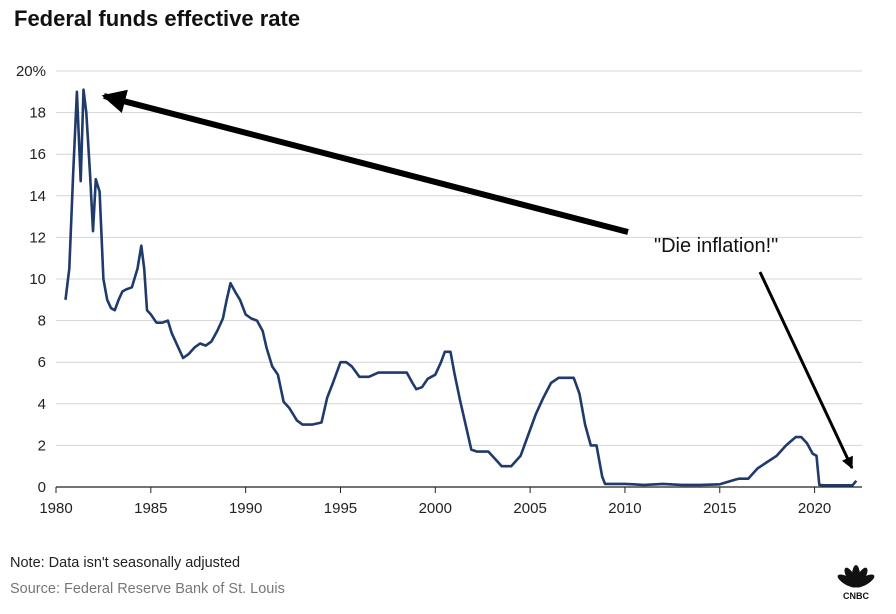 The image size is (896, 614). Describe the element at coordinates (42, 487) in the screenshot. I see `y-tick-label: 0` at that location.